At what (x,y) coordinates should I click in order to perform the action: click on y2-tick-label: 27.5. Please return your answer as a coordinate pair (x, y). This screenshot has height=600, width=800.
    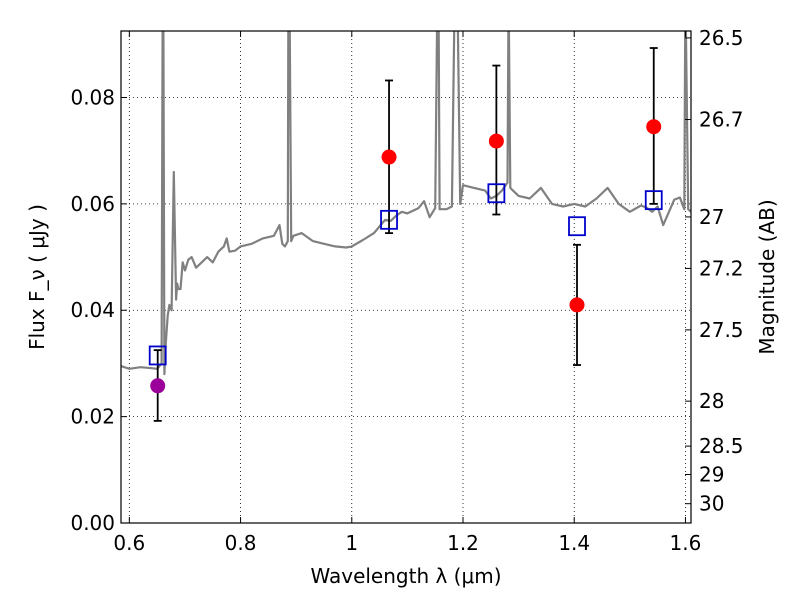
    Looking at the image, I should click on (721, 330).